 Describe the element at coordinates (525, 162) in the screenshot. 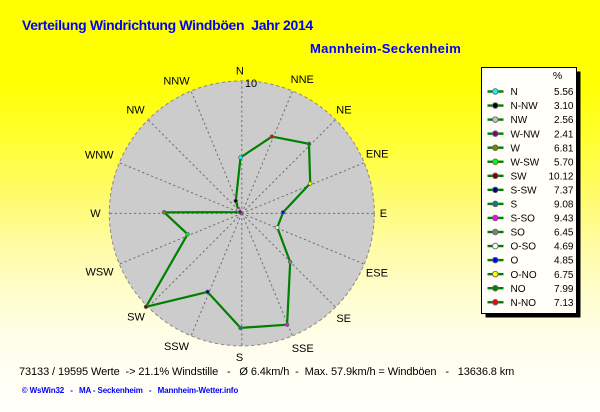

I see `svg-text: W-SW` at that location.